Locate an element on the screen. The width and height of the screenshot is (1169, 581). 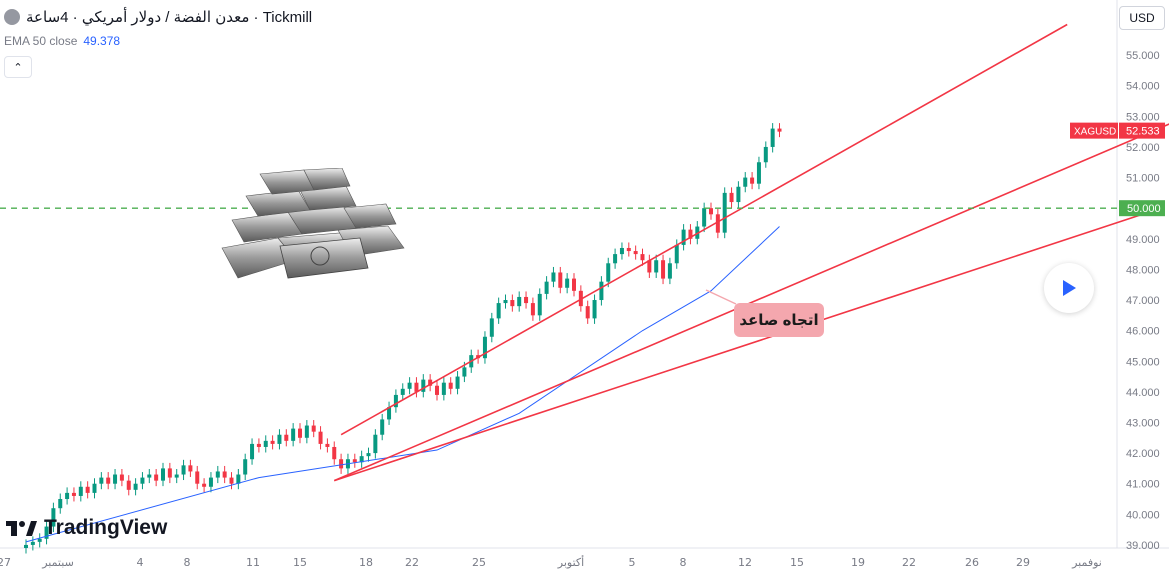
time-tick-label: 25 is located at coordinates (479, 562).